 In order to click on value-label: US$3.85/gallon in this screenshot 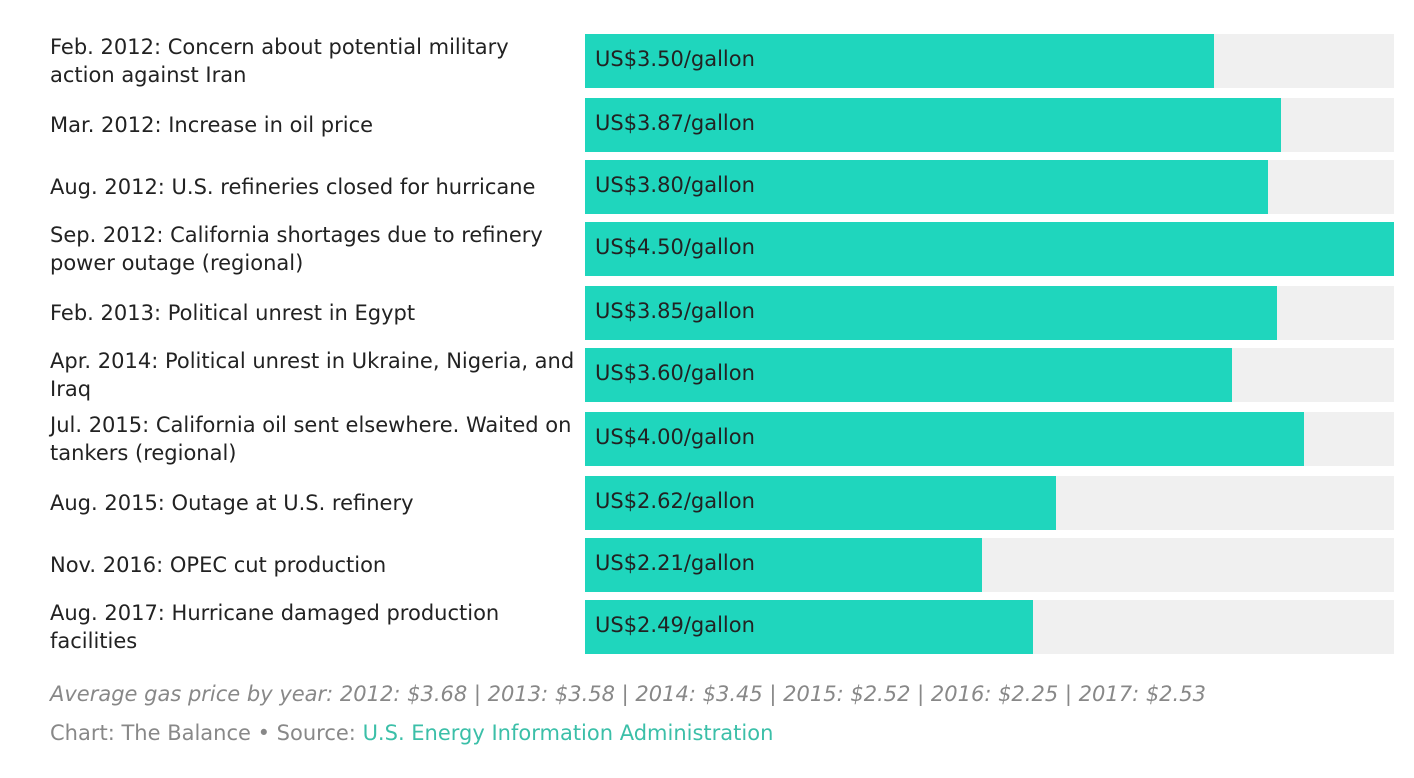, I will do `click(675, 311)`.